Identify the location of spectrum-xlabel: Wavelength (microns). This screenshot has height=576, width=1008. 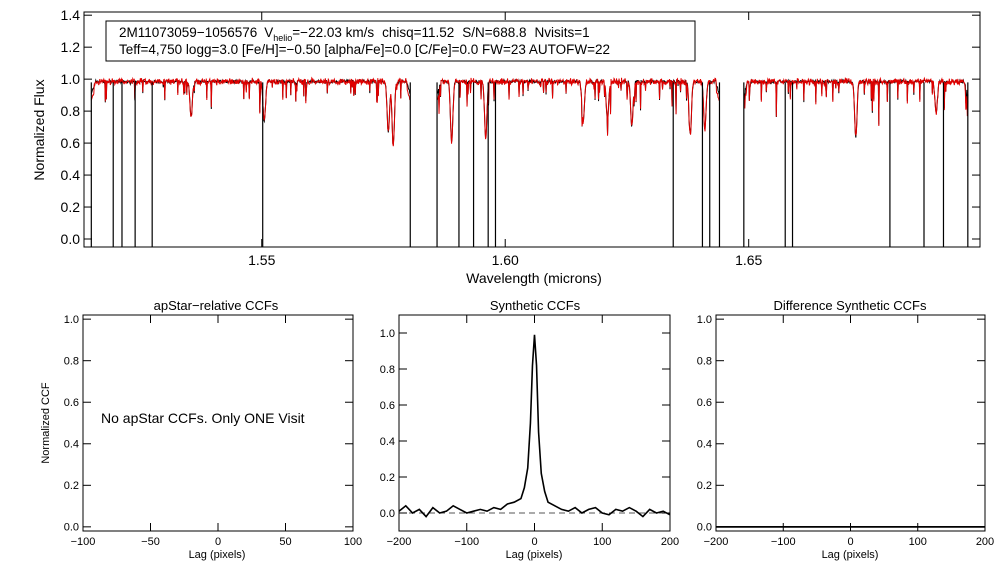
(534, 278).